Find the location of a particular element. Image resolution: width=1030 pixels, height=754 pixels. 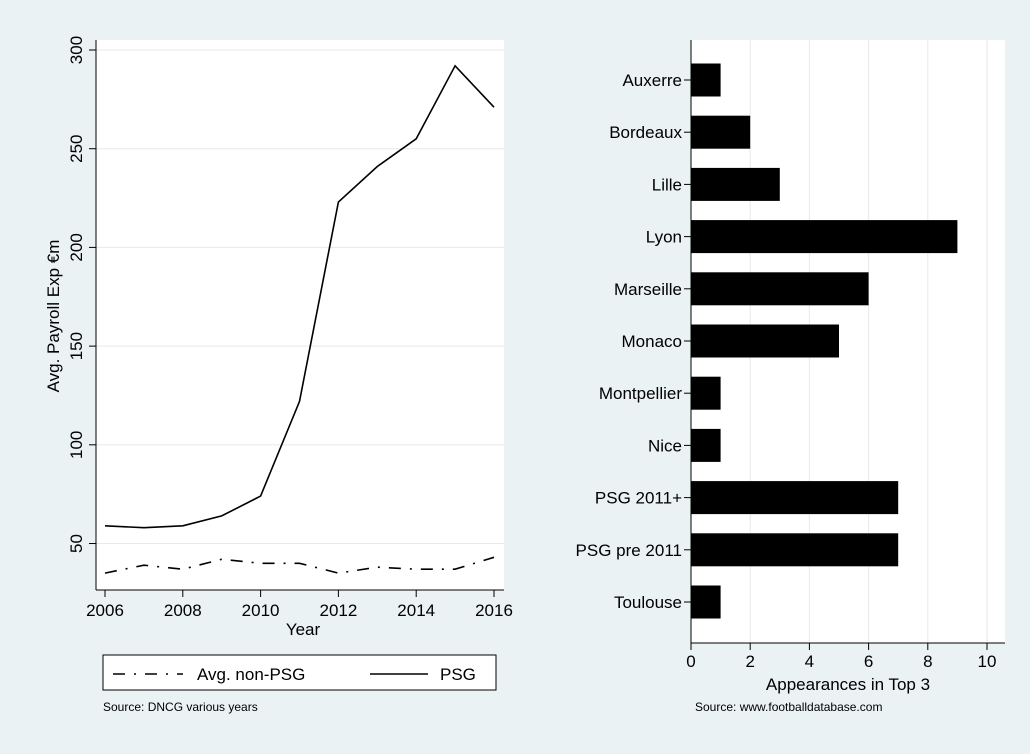

line-y-tick-label: 300 is located at coordinates (76, 50).